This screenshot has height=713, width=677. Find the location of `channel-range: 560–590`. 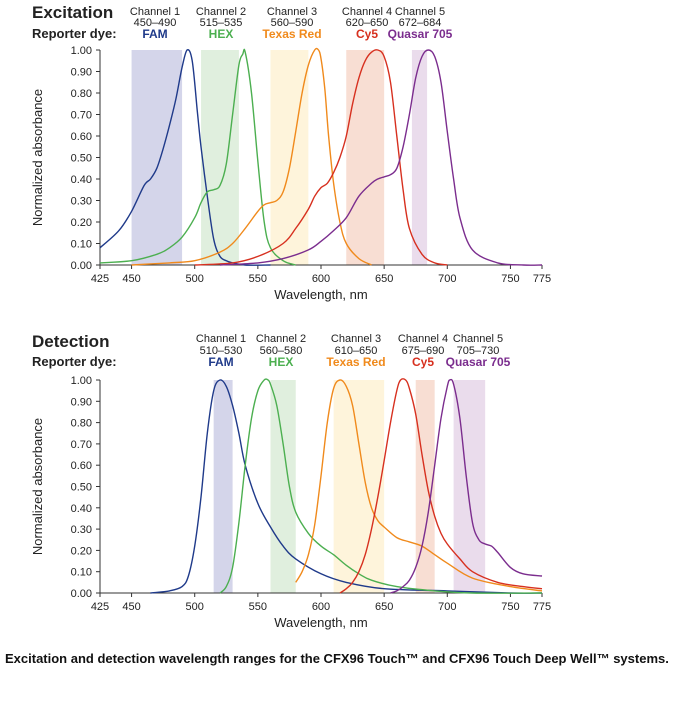

channel-range: 560–590 is located at coordinates (292, 23).